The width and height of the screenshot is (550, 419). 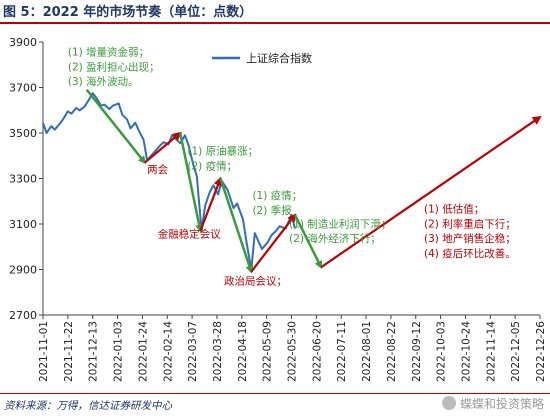 What do you see at coordinates (218, 351) in the screenshot?
I see `x-tick-label: 2022-03-28` at bounding box center [218, 351].